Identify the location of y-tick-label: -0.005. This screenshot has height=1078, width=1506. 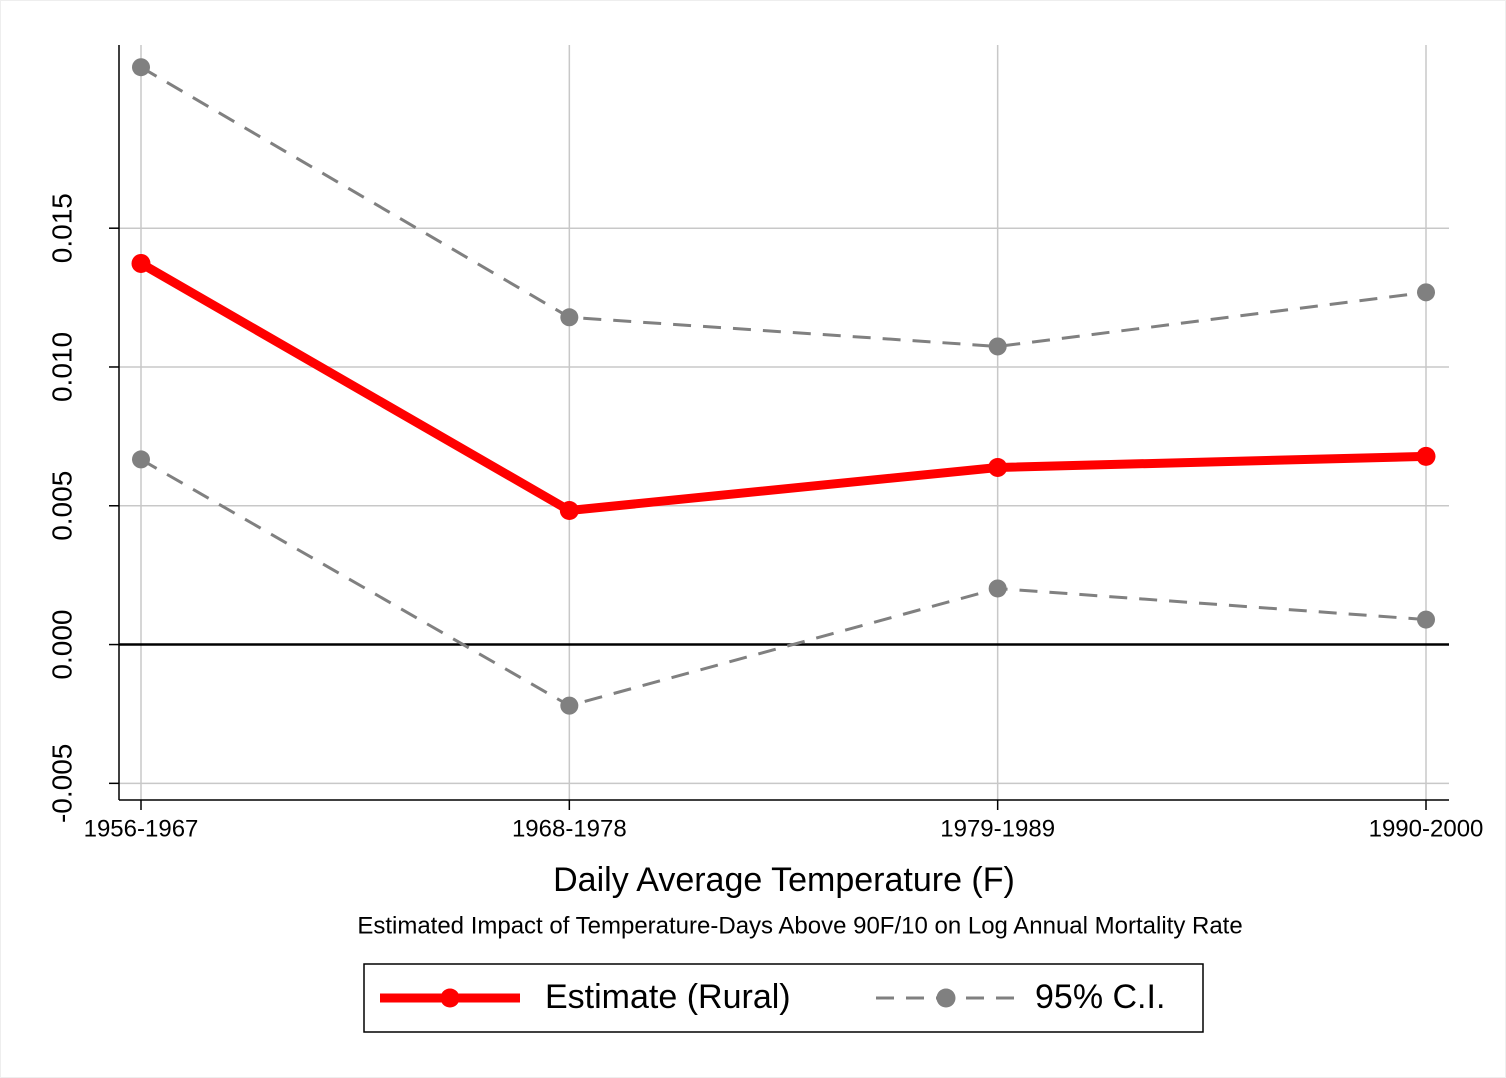
(61, 783).